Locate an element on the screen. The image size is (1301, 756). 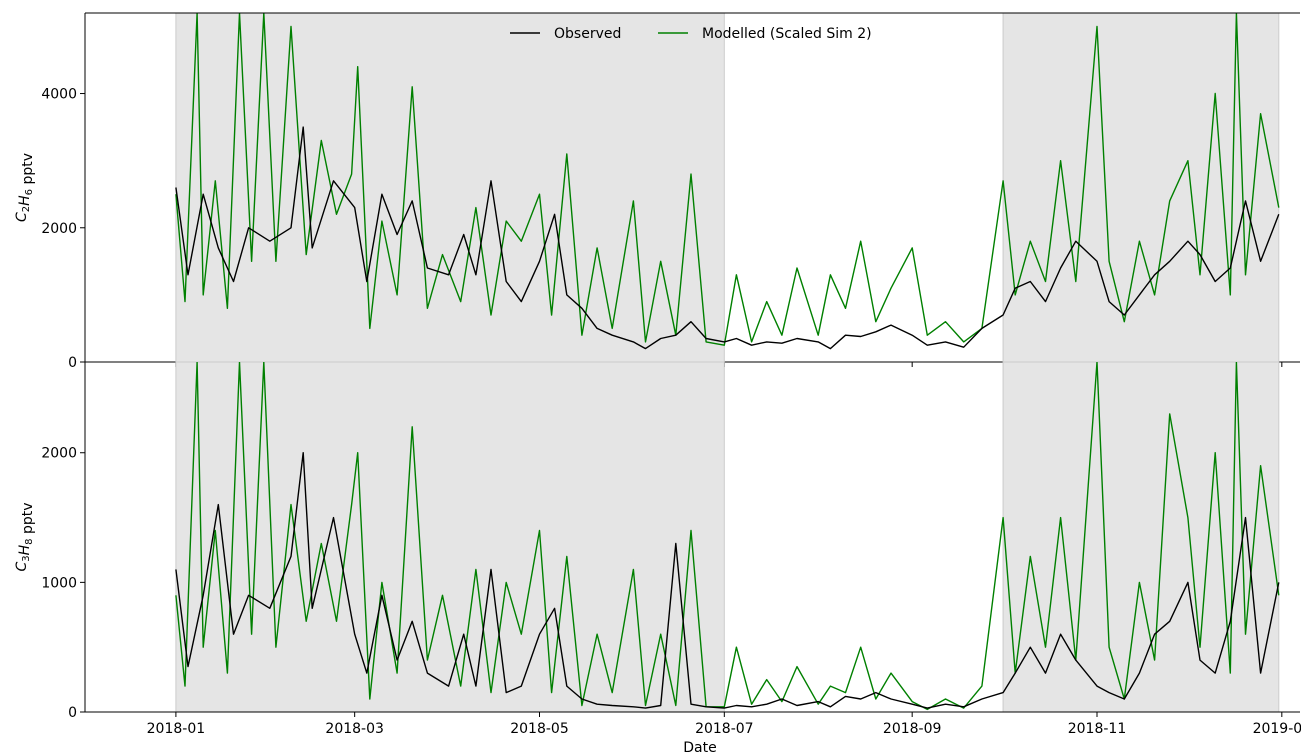
x-tick-label: 2018-11 is located at coordinates (1097, 729).